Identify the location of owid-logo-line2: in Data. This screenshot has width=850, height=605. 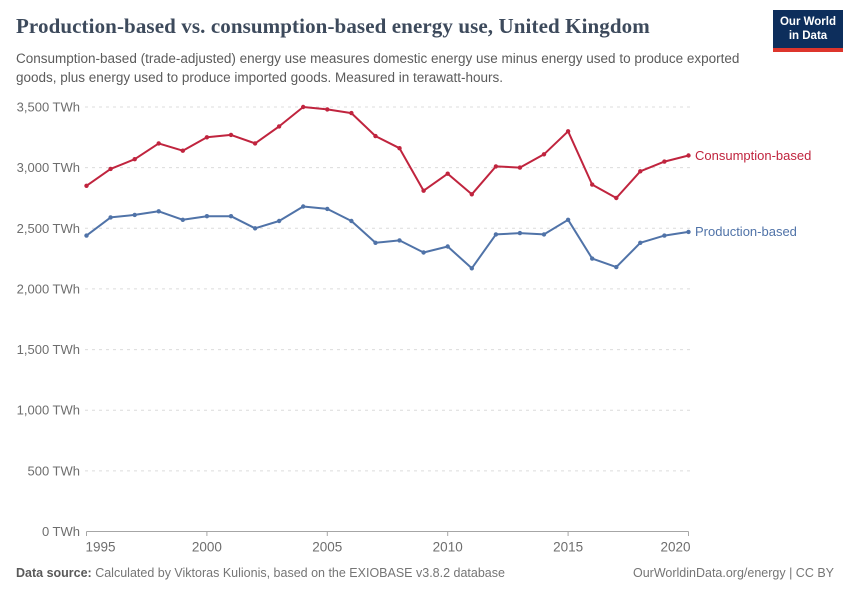
(808, 36).